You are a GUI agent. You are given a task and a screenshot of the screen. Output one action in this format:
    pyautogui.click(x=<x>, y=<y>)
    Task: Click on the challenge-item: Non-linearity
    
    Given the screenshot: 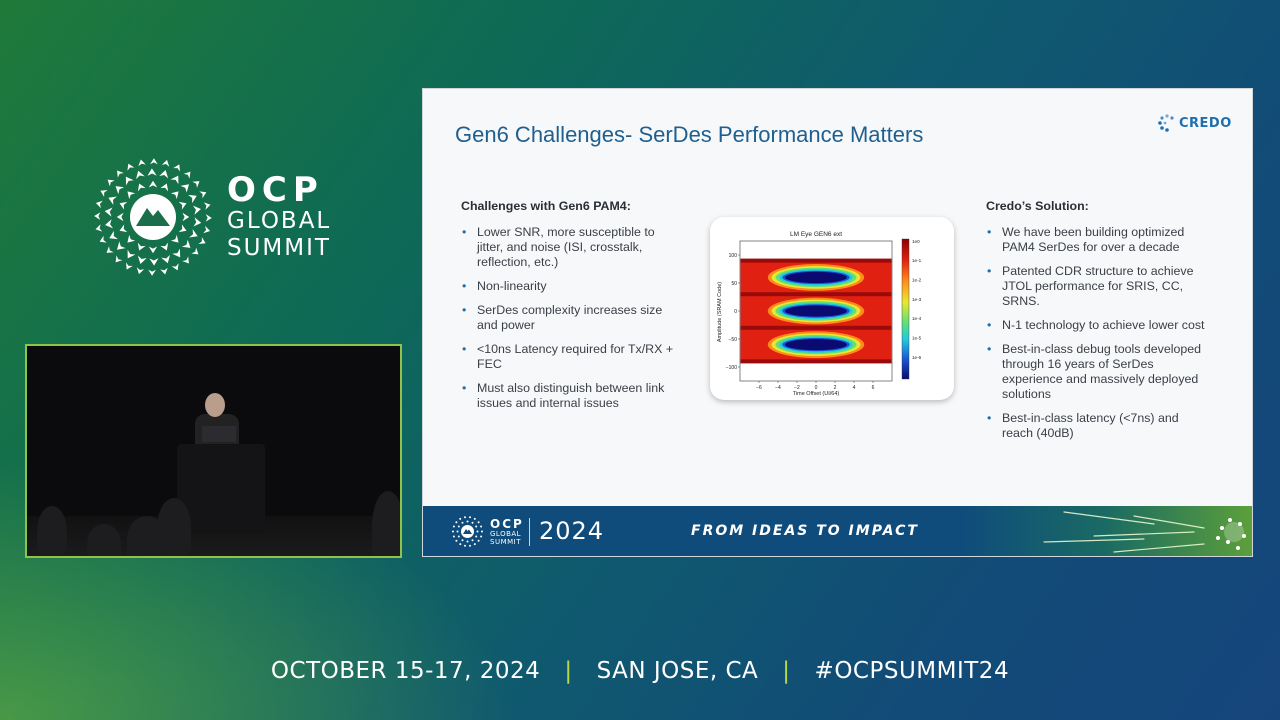 What is the action you would take?
    pyautogui.click(x=572, y=286)
    